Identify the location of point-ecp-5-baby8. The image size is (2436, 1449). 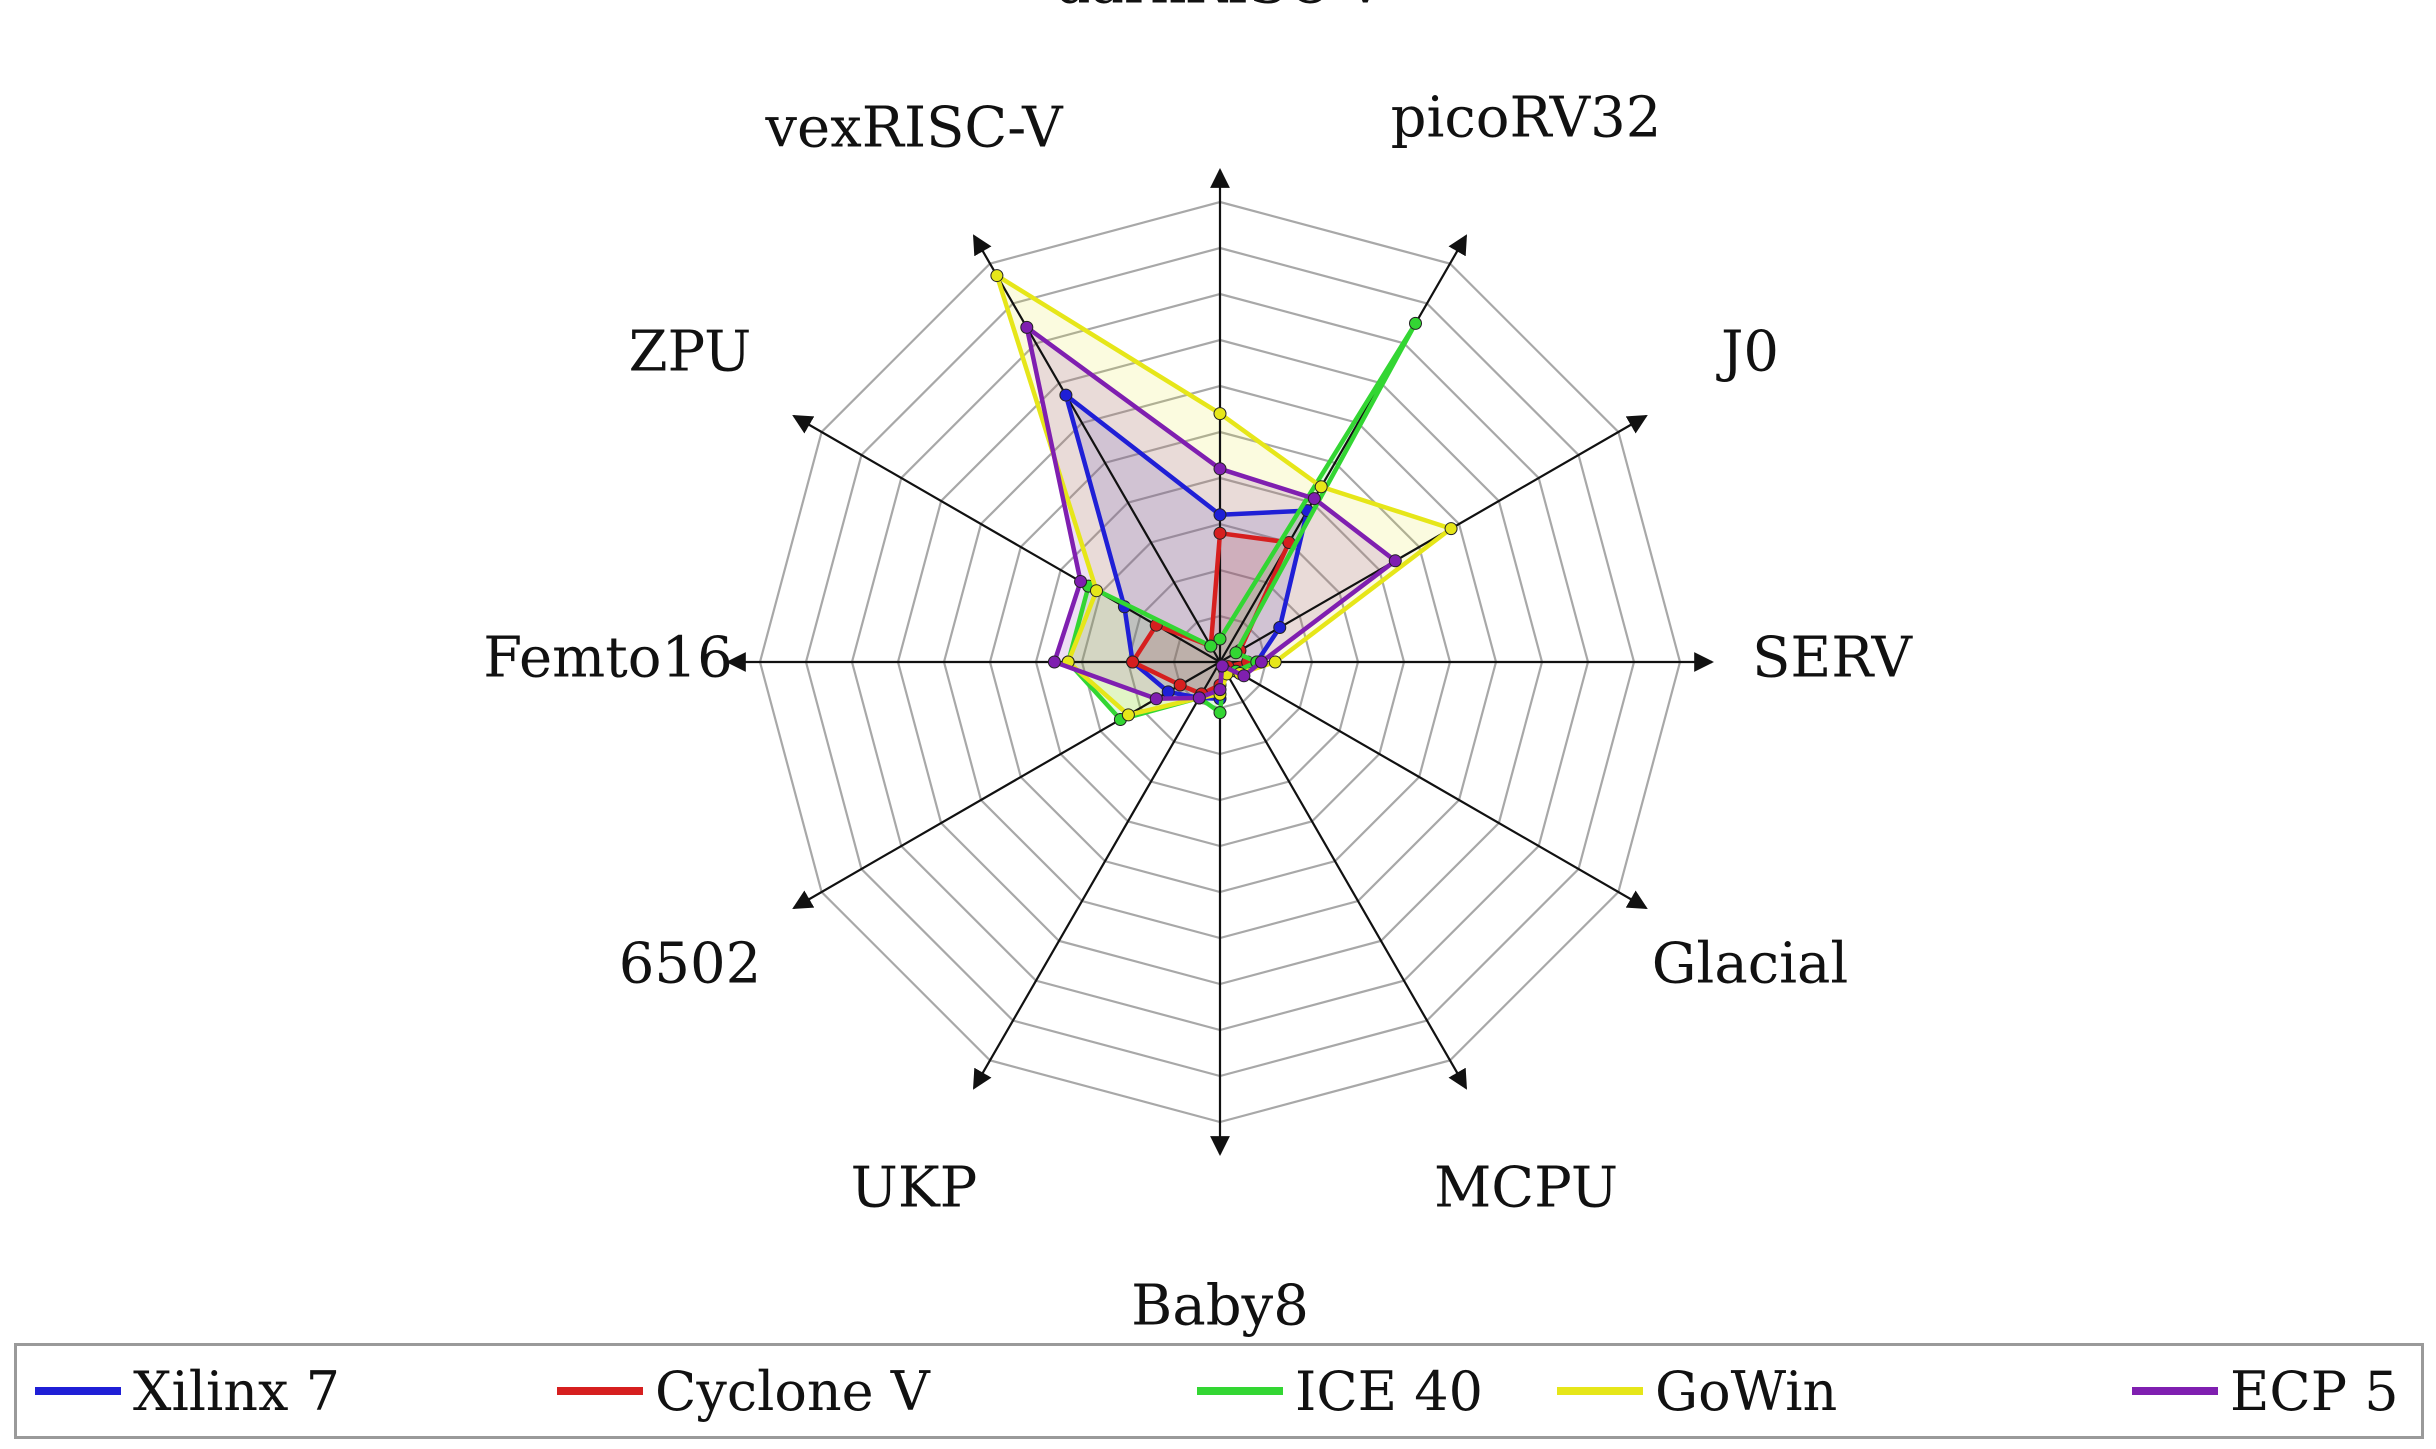
(1220, 690).